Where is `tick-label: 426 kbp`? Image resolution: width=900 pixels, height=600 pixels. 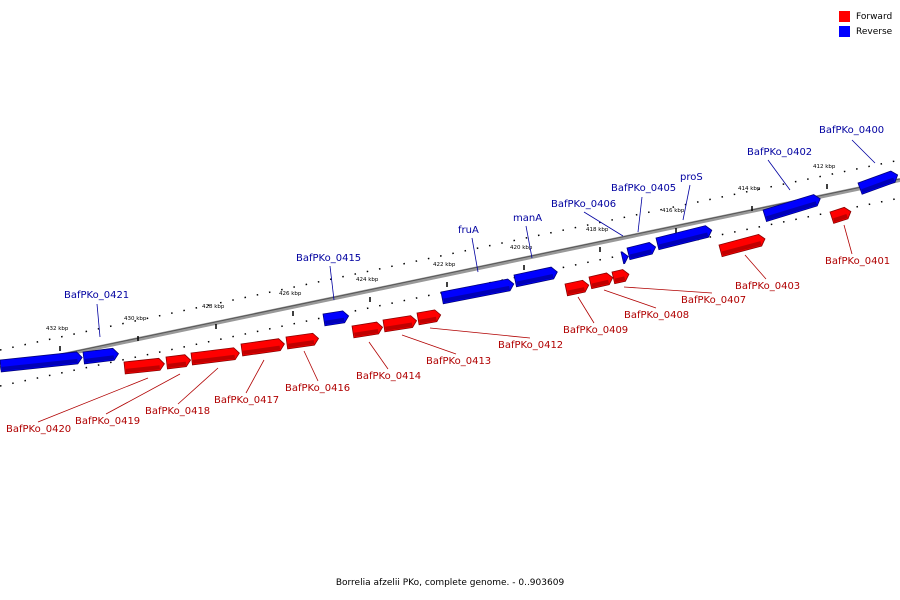
tick-label: 426 kbp is located at coordinates (290, 294).